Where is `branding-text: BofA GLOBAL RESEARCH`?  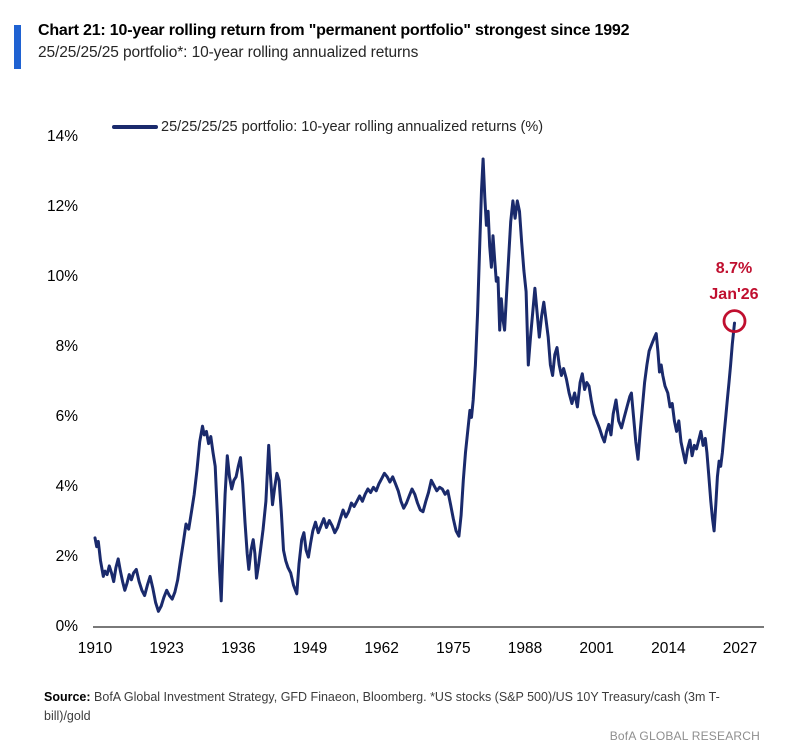
branding-text: BofA GLOBAL RESEARCH is located at coordinates (684, 736).